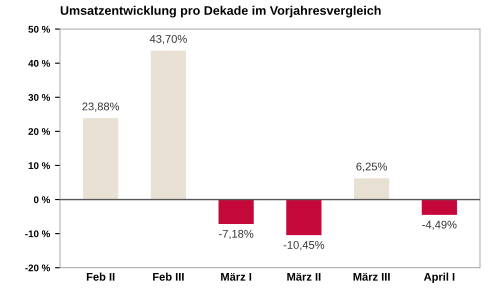 This screenshot has height=291, width=500. Describe the element at coordinates (37, 268) in the screenshot. I see `y-tick-label: -20 %` at that location.